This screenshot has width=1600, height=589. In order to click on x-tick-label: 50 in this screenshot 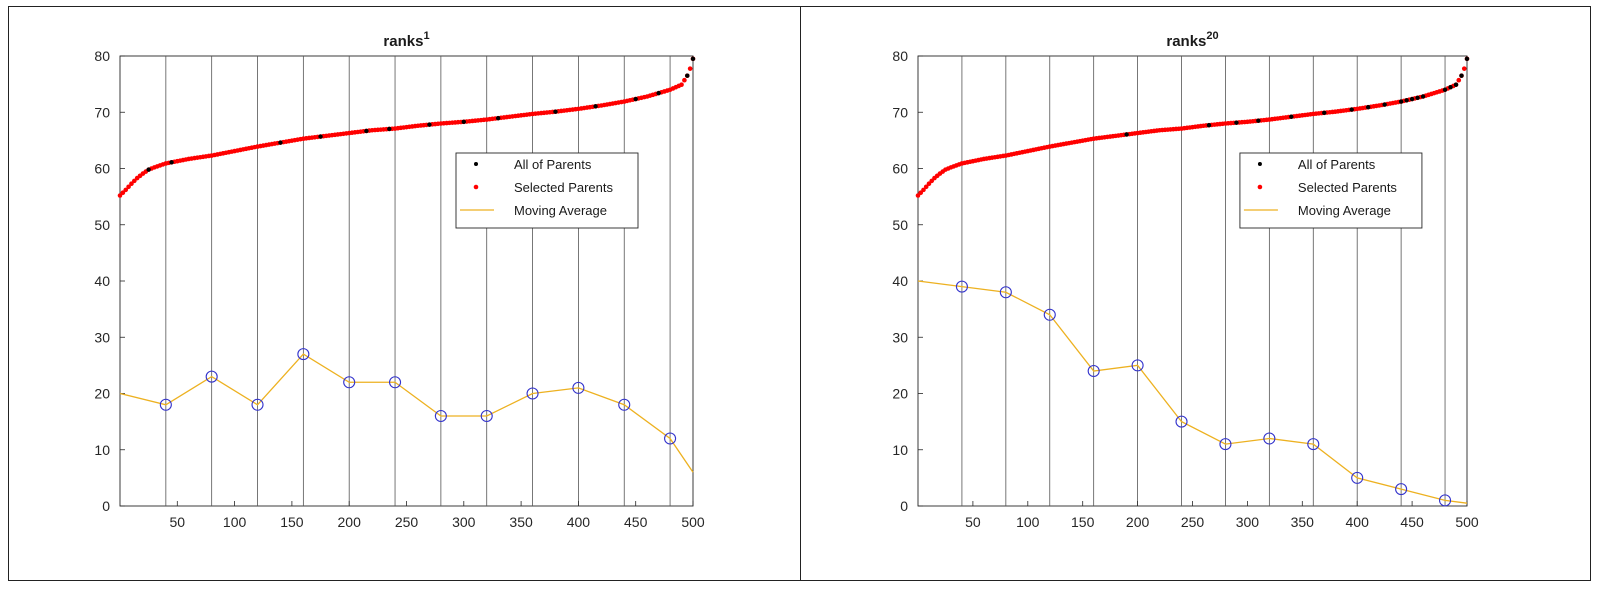, I will do `click(178, 522)`.